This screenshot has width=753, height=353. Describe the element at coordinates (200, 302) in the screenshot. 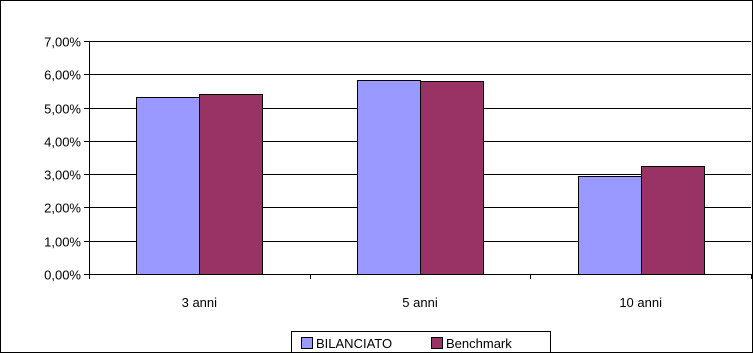

I see `x-tick-label: 3 anni` at that location.